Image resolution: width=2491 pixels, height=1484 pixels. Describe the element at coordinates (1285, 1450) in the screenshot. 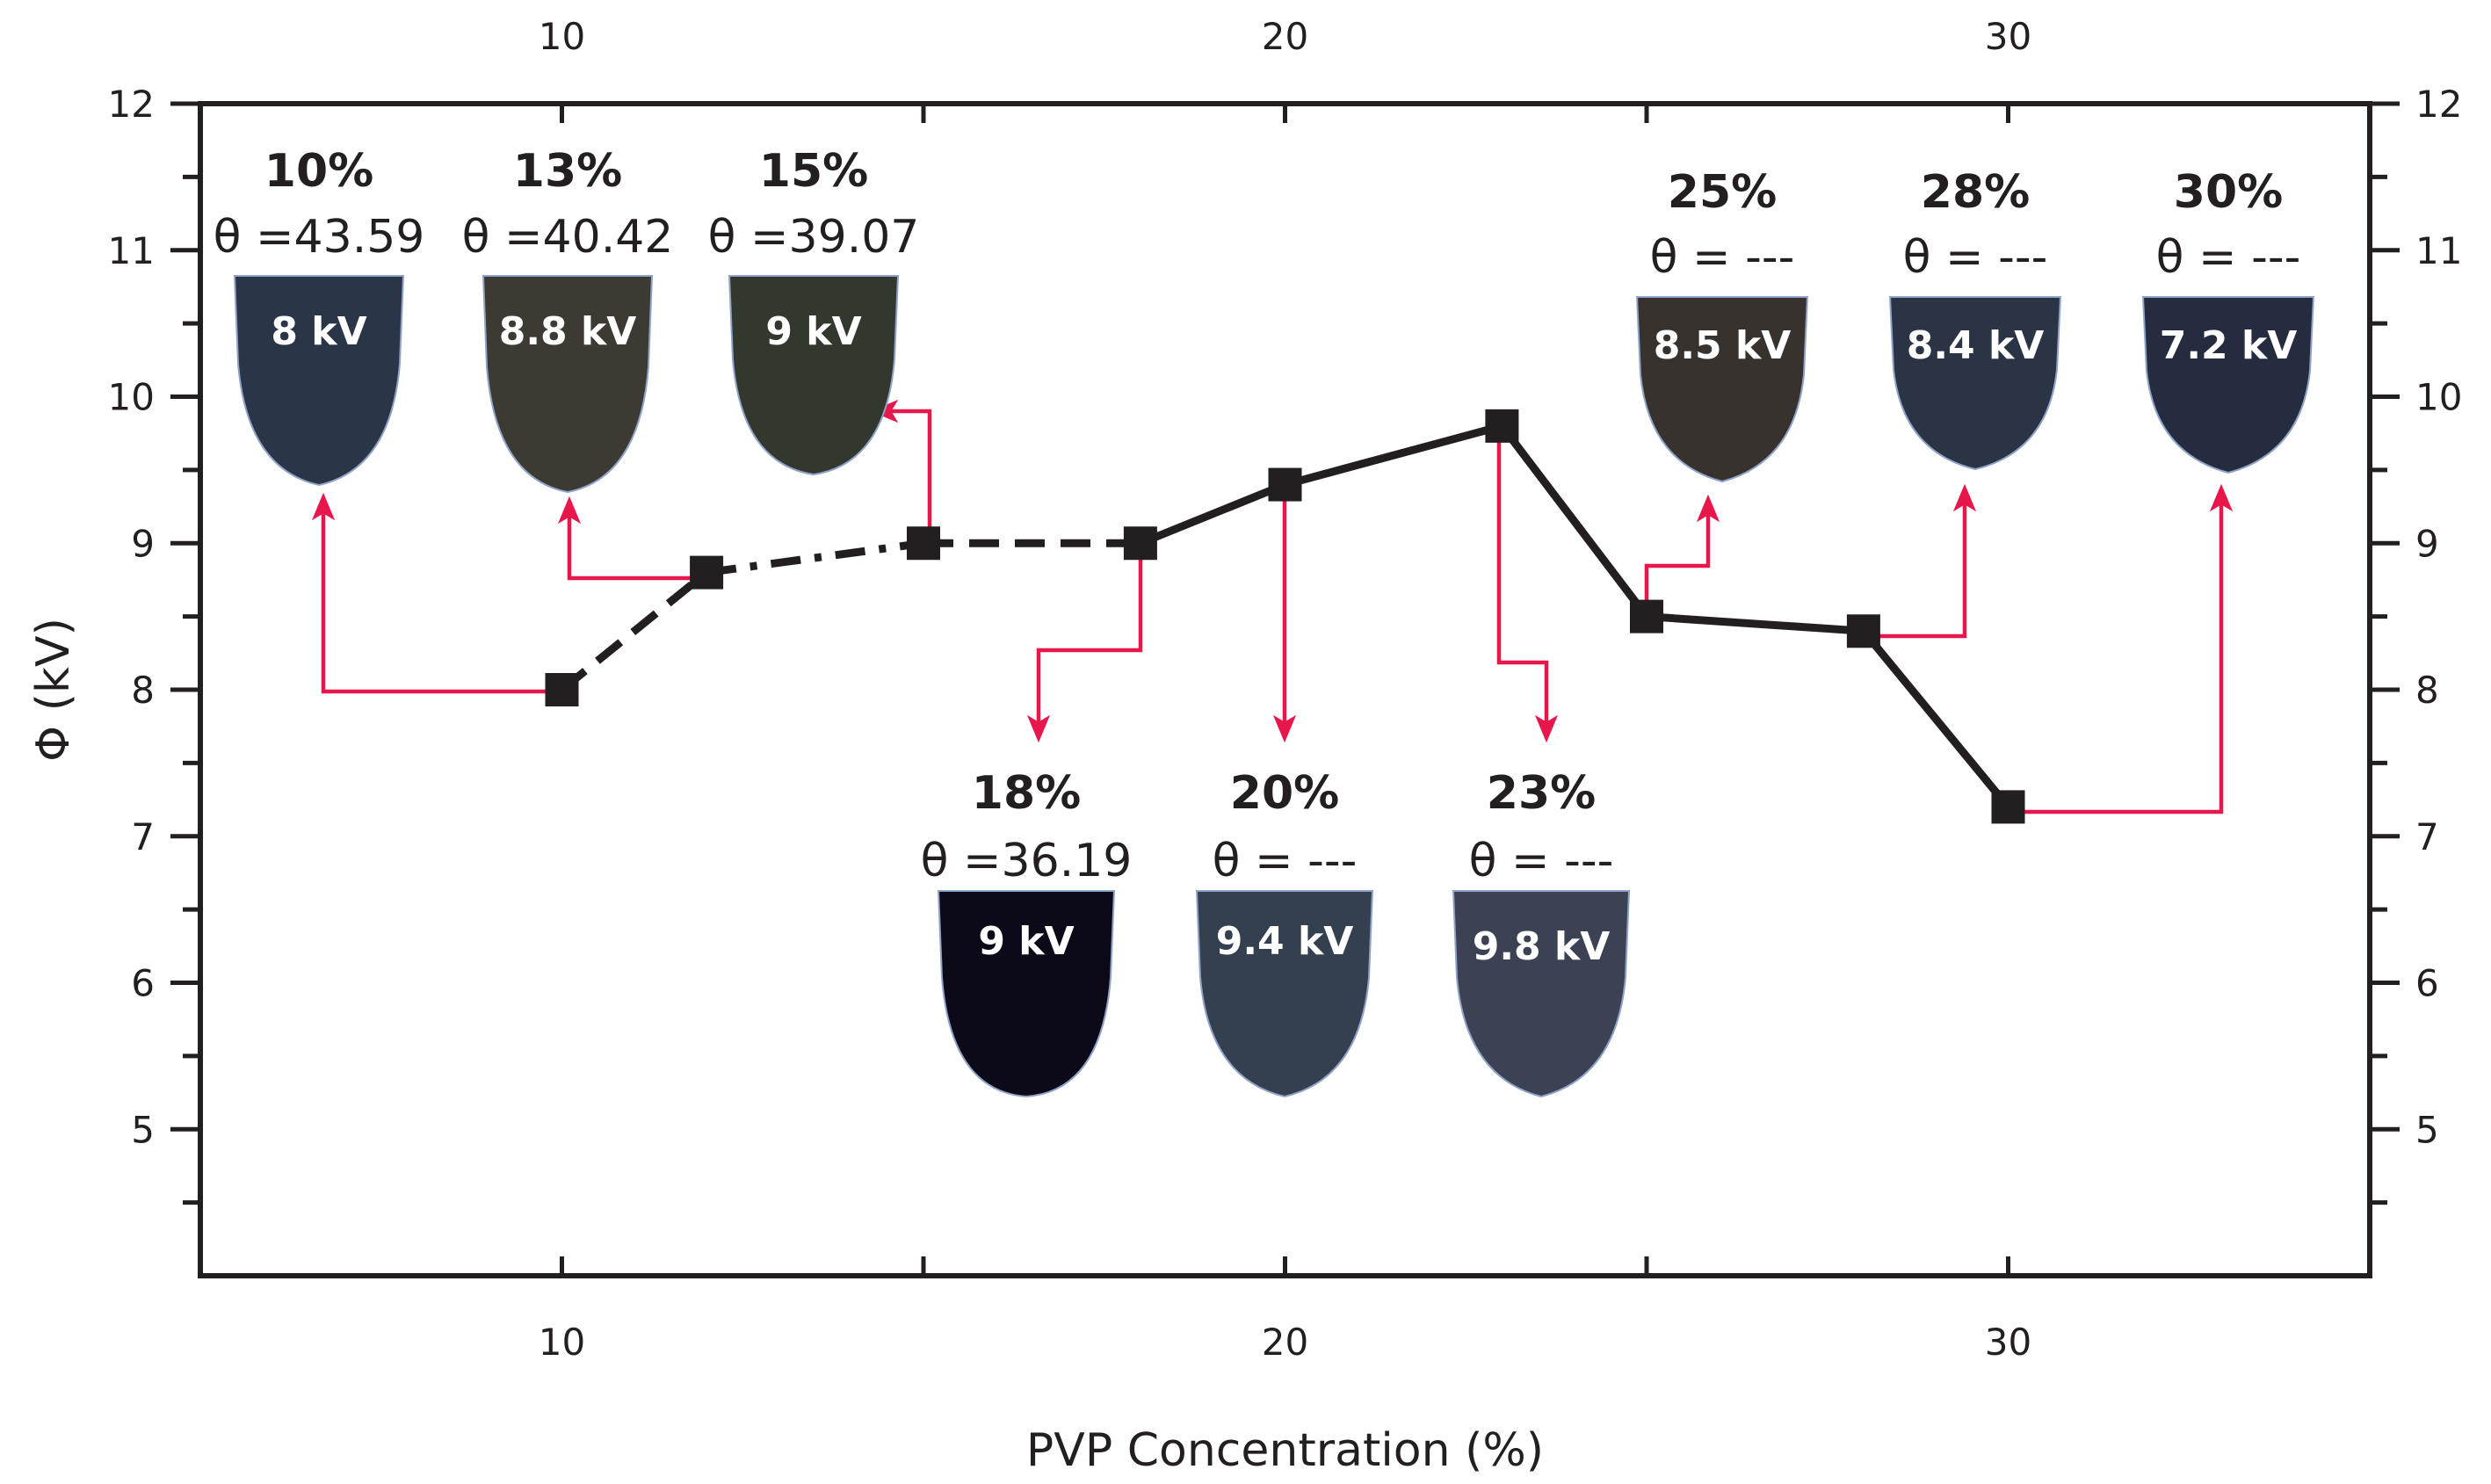

I see `x-axis-title: PVP Concentration (%)` at that location.